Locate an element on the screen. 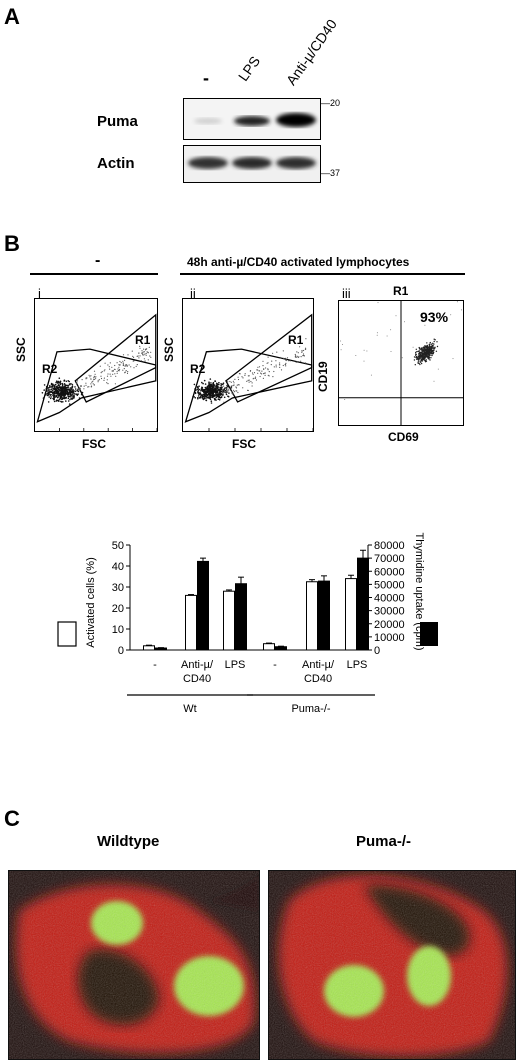 The width and height of the screenshot is (520, 1063). panel-letter-c: C is located at coordinates (12, 818).